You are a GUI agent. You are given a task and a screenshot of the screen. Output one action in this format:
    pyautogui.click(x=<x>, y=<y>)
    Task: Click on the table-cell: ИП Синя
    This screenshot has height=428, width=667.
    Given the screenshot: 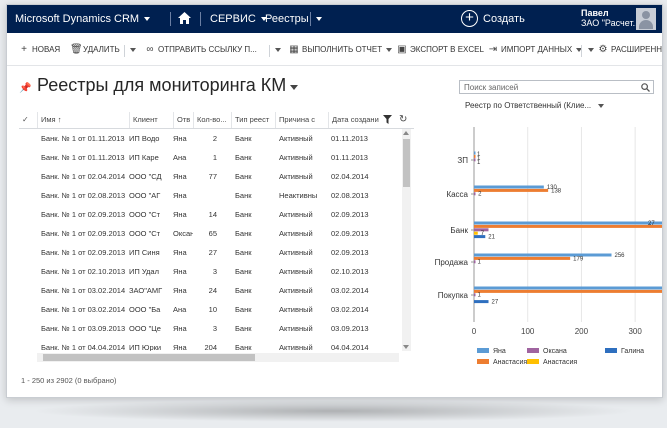 What is the action you would take?
    pyautogui.click(x=144, y=252)
    